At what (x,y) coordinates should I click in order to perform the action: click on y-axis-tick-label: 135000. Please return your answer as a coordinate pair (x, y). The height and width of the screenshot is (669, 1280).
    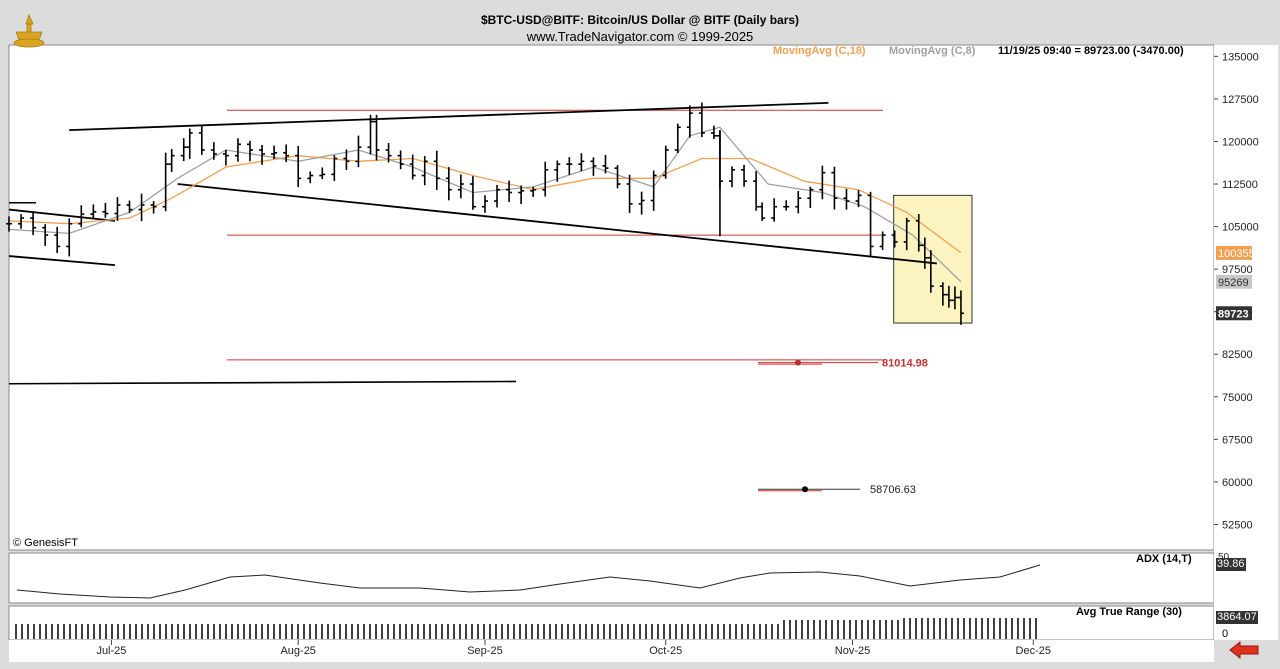
    Looking at the image, I should click on (1240, 57).